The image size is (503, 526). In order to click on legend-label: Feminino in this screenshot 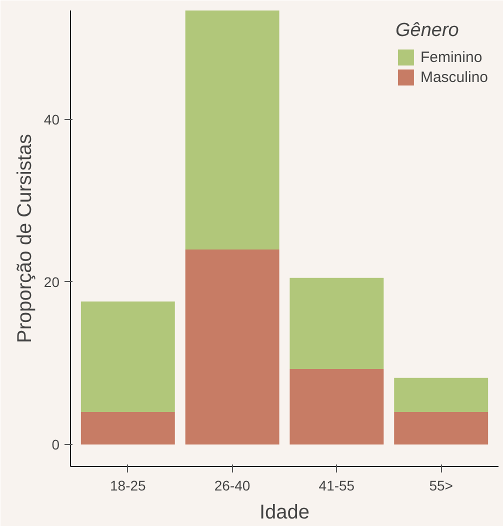, I will do `click(451, 57)`.